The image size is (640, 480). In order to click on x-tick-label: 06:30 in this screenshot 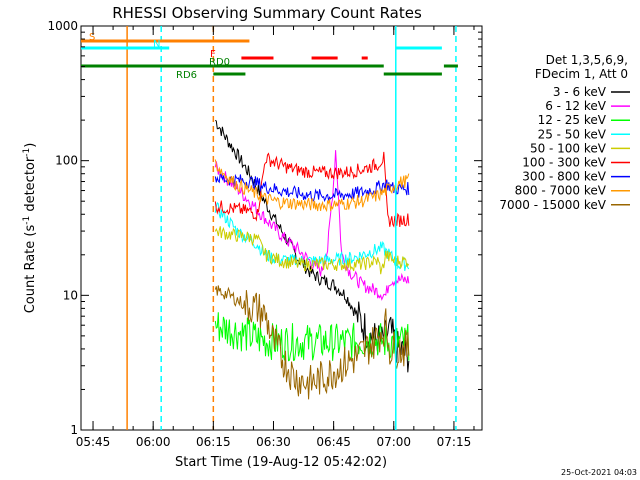, I will do `click(273, 442)`.